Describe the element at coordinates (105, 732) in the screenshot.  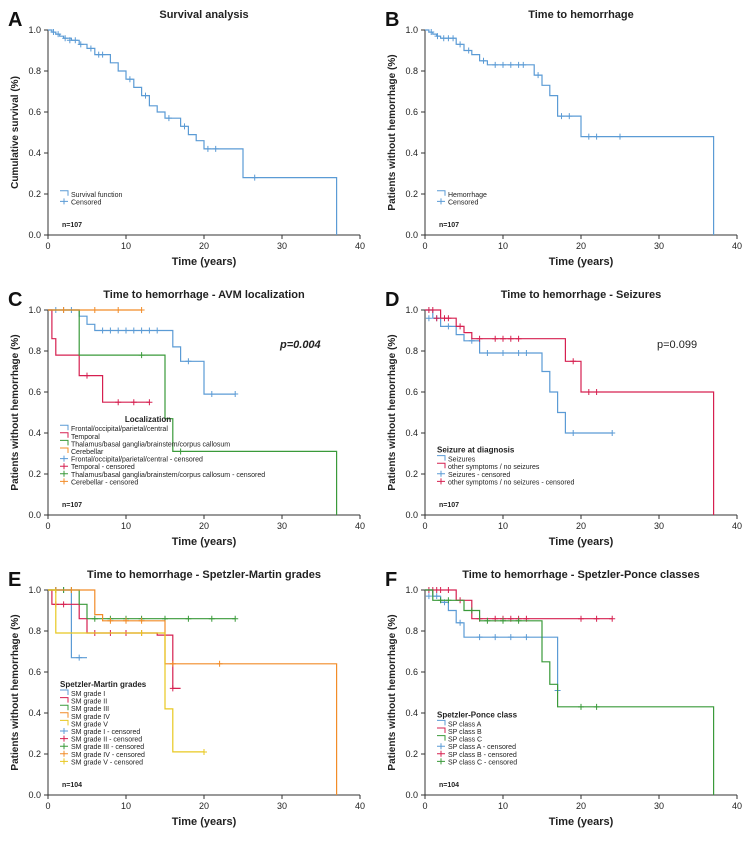
I see `legend-entry: SM grade I - censored` at that location.